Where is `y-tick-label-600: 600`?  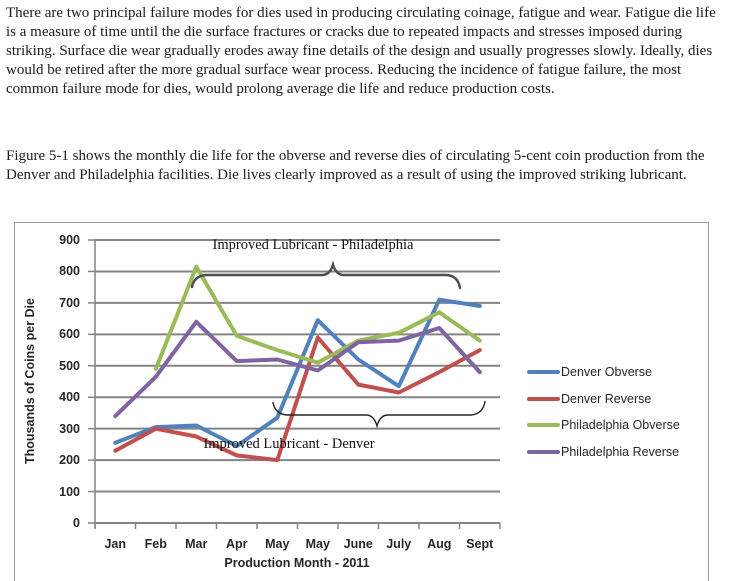
y-tick-label-600: 600 is located at coordinates (69, 334).